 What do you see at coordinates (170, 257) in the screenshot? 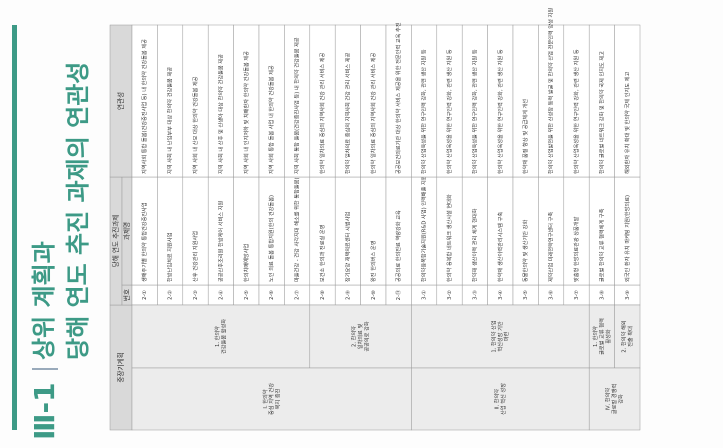
I see `row-task-name: 한방난임치료 지원사업` at bounding box center [170, 257].